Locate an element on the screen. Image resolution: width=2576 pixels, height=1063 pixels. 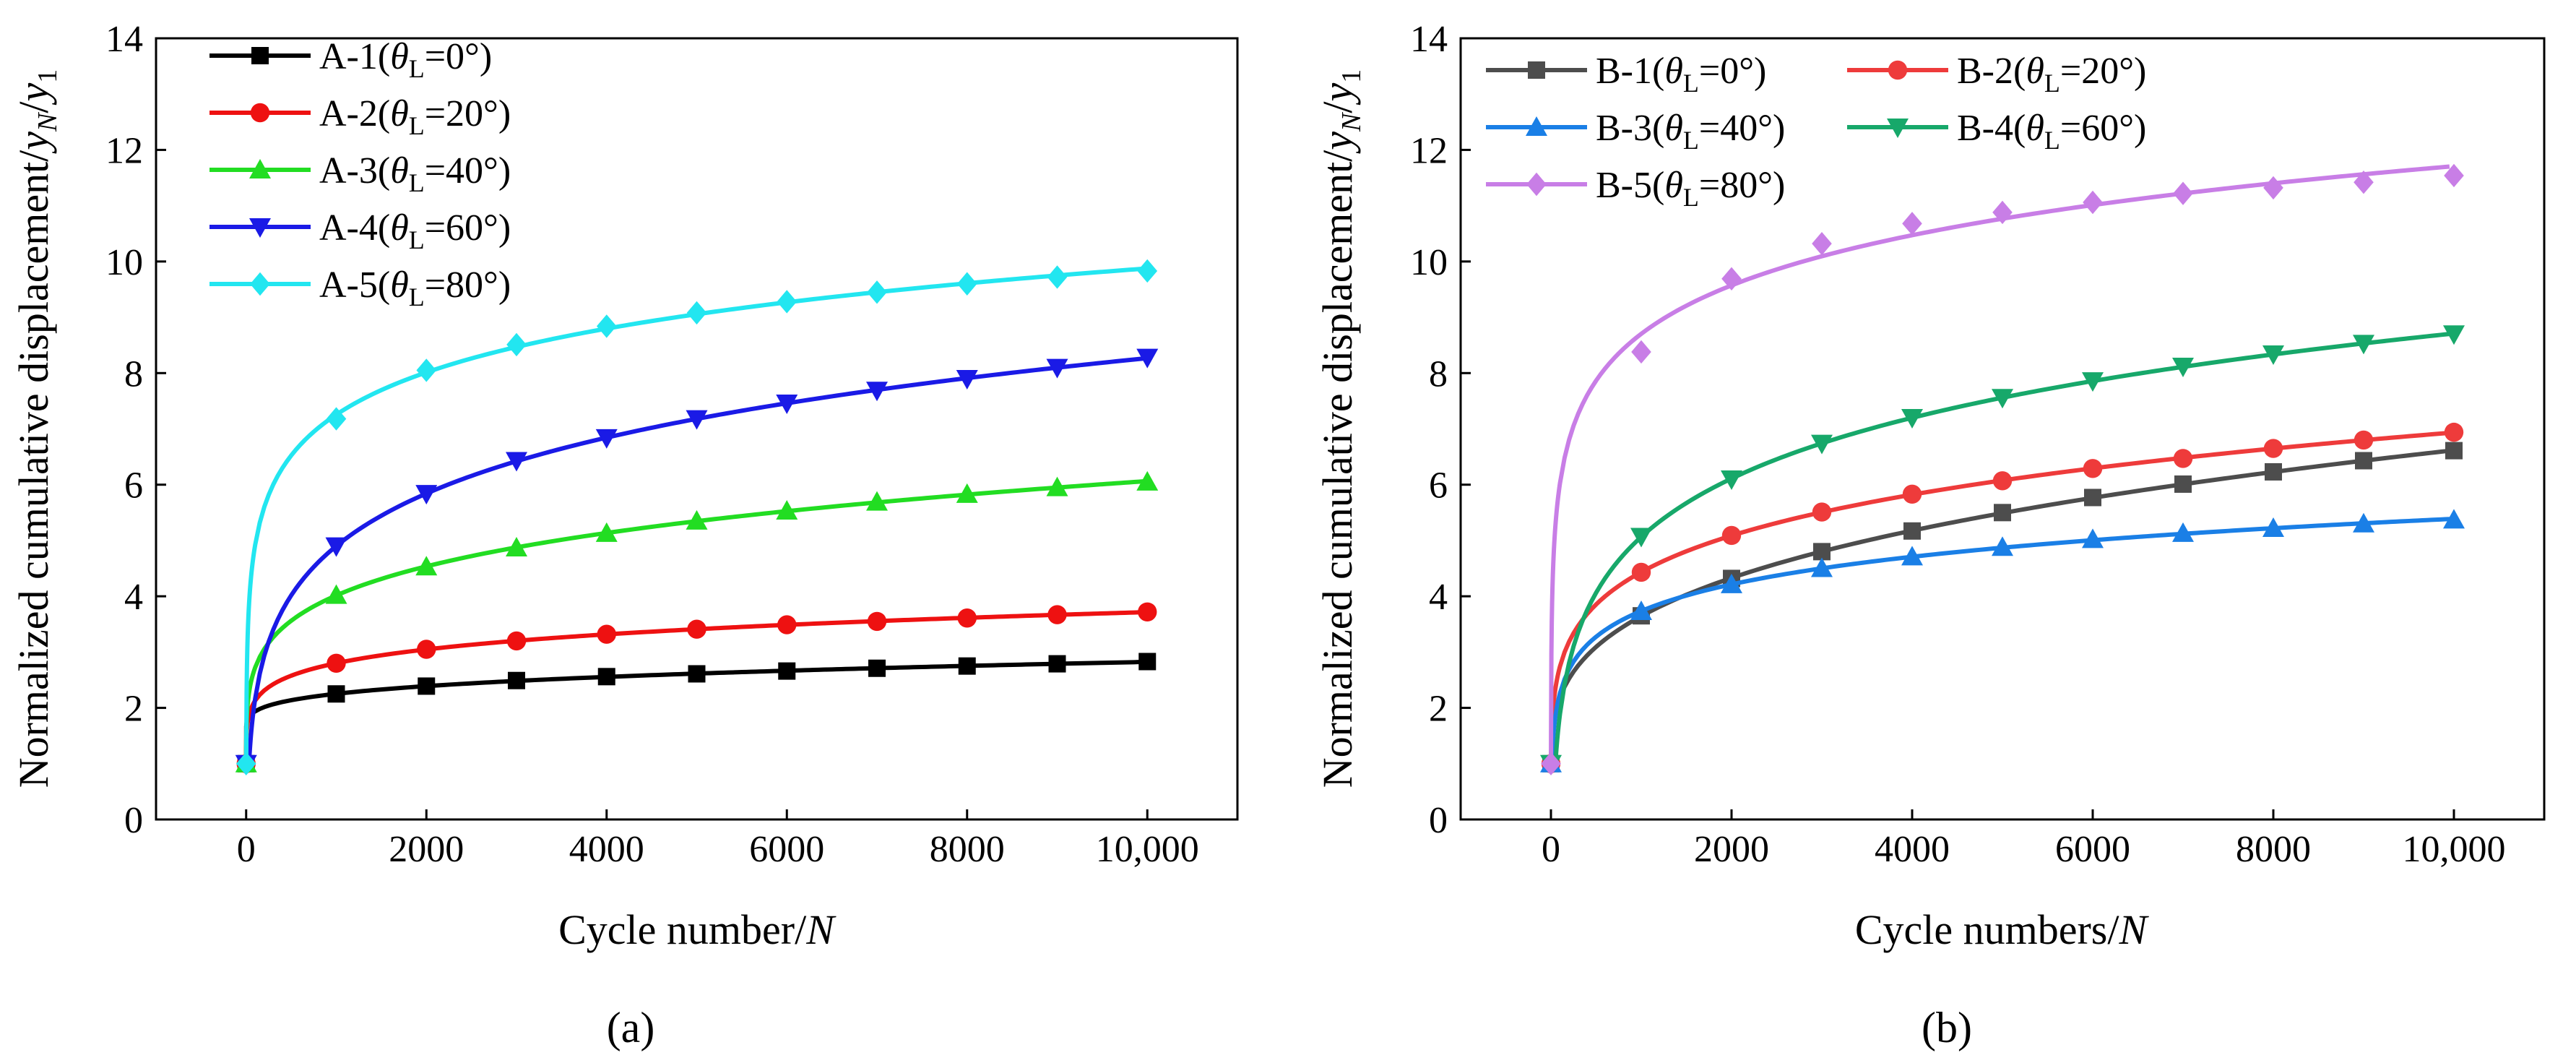
legend-entry-B-4: B-4(θL=60°) is located at coordinates (1996, 132).